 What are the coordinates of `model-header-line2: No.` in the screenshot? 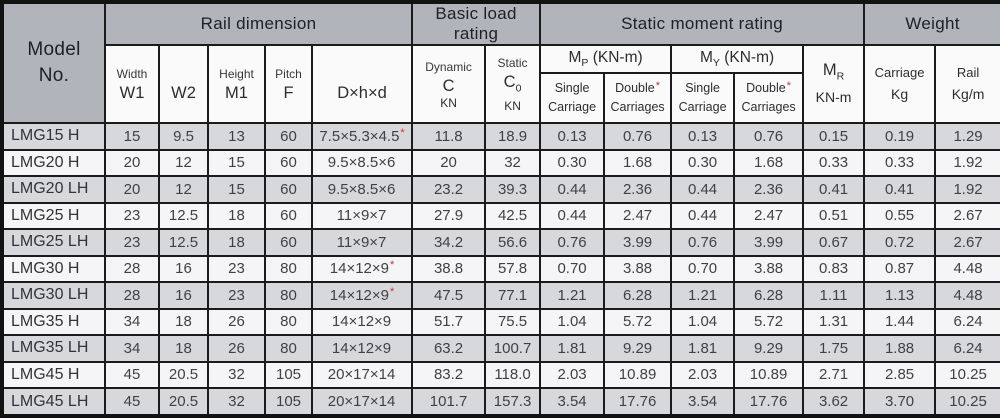 It's located at (54, 75).